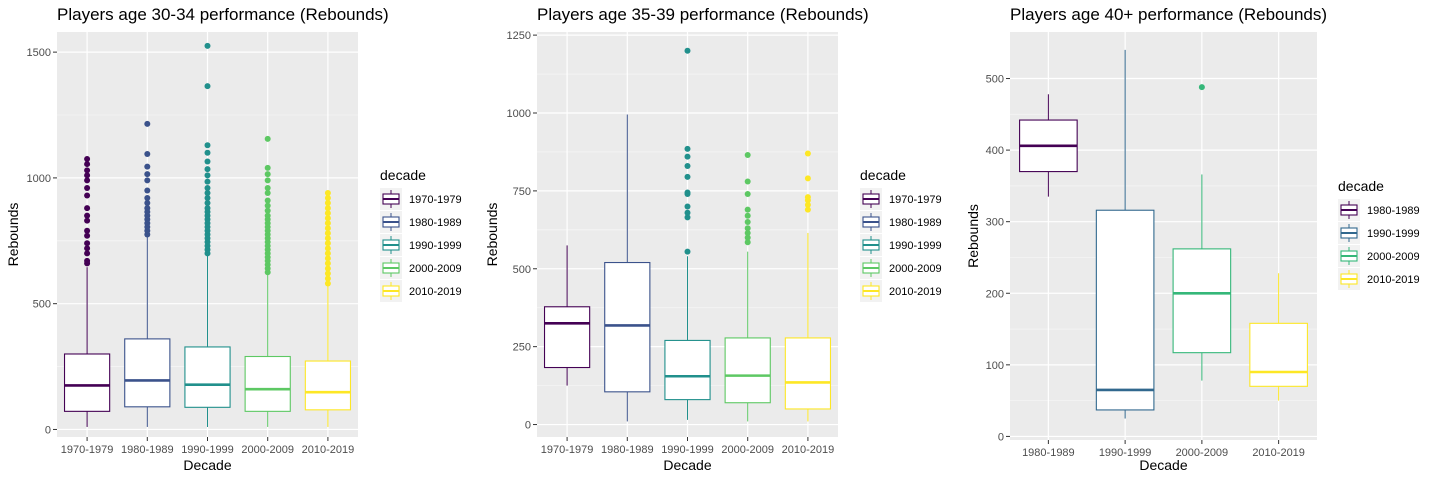 The width and height of the screenshot is (1440, 485). I want to click on legend-key-1990-1999: 1990-1999, so click(1379, 233).